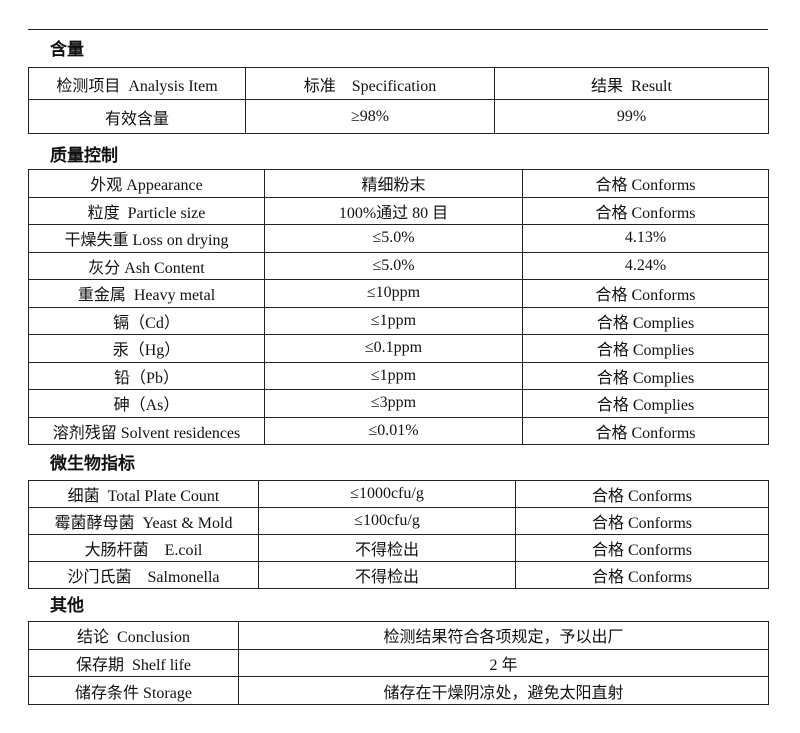  Describe the element at coordinates (146, 320) in the screenshot. I see `item-cell: 镉（Cd）` at that location.